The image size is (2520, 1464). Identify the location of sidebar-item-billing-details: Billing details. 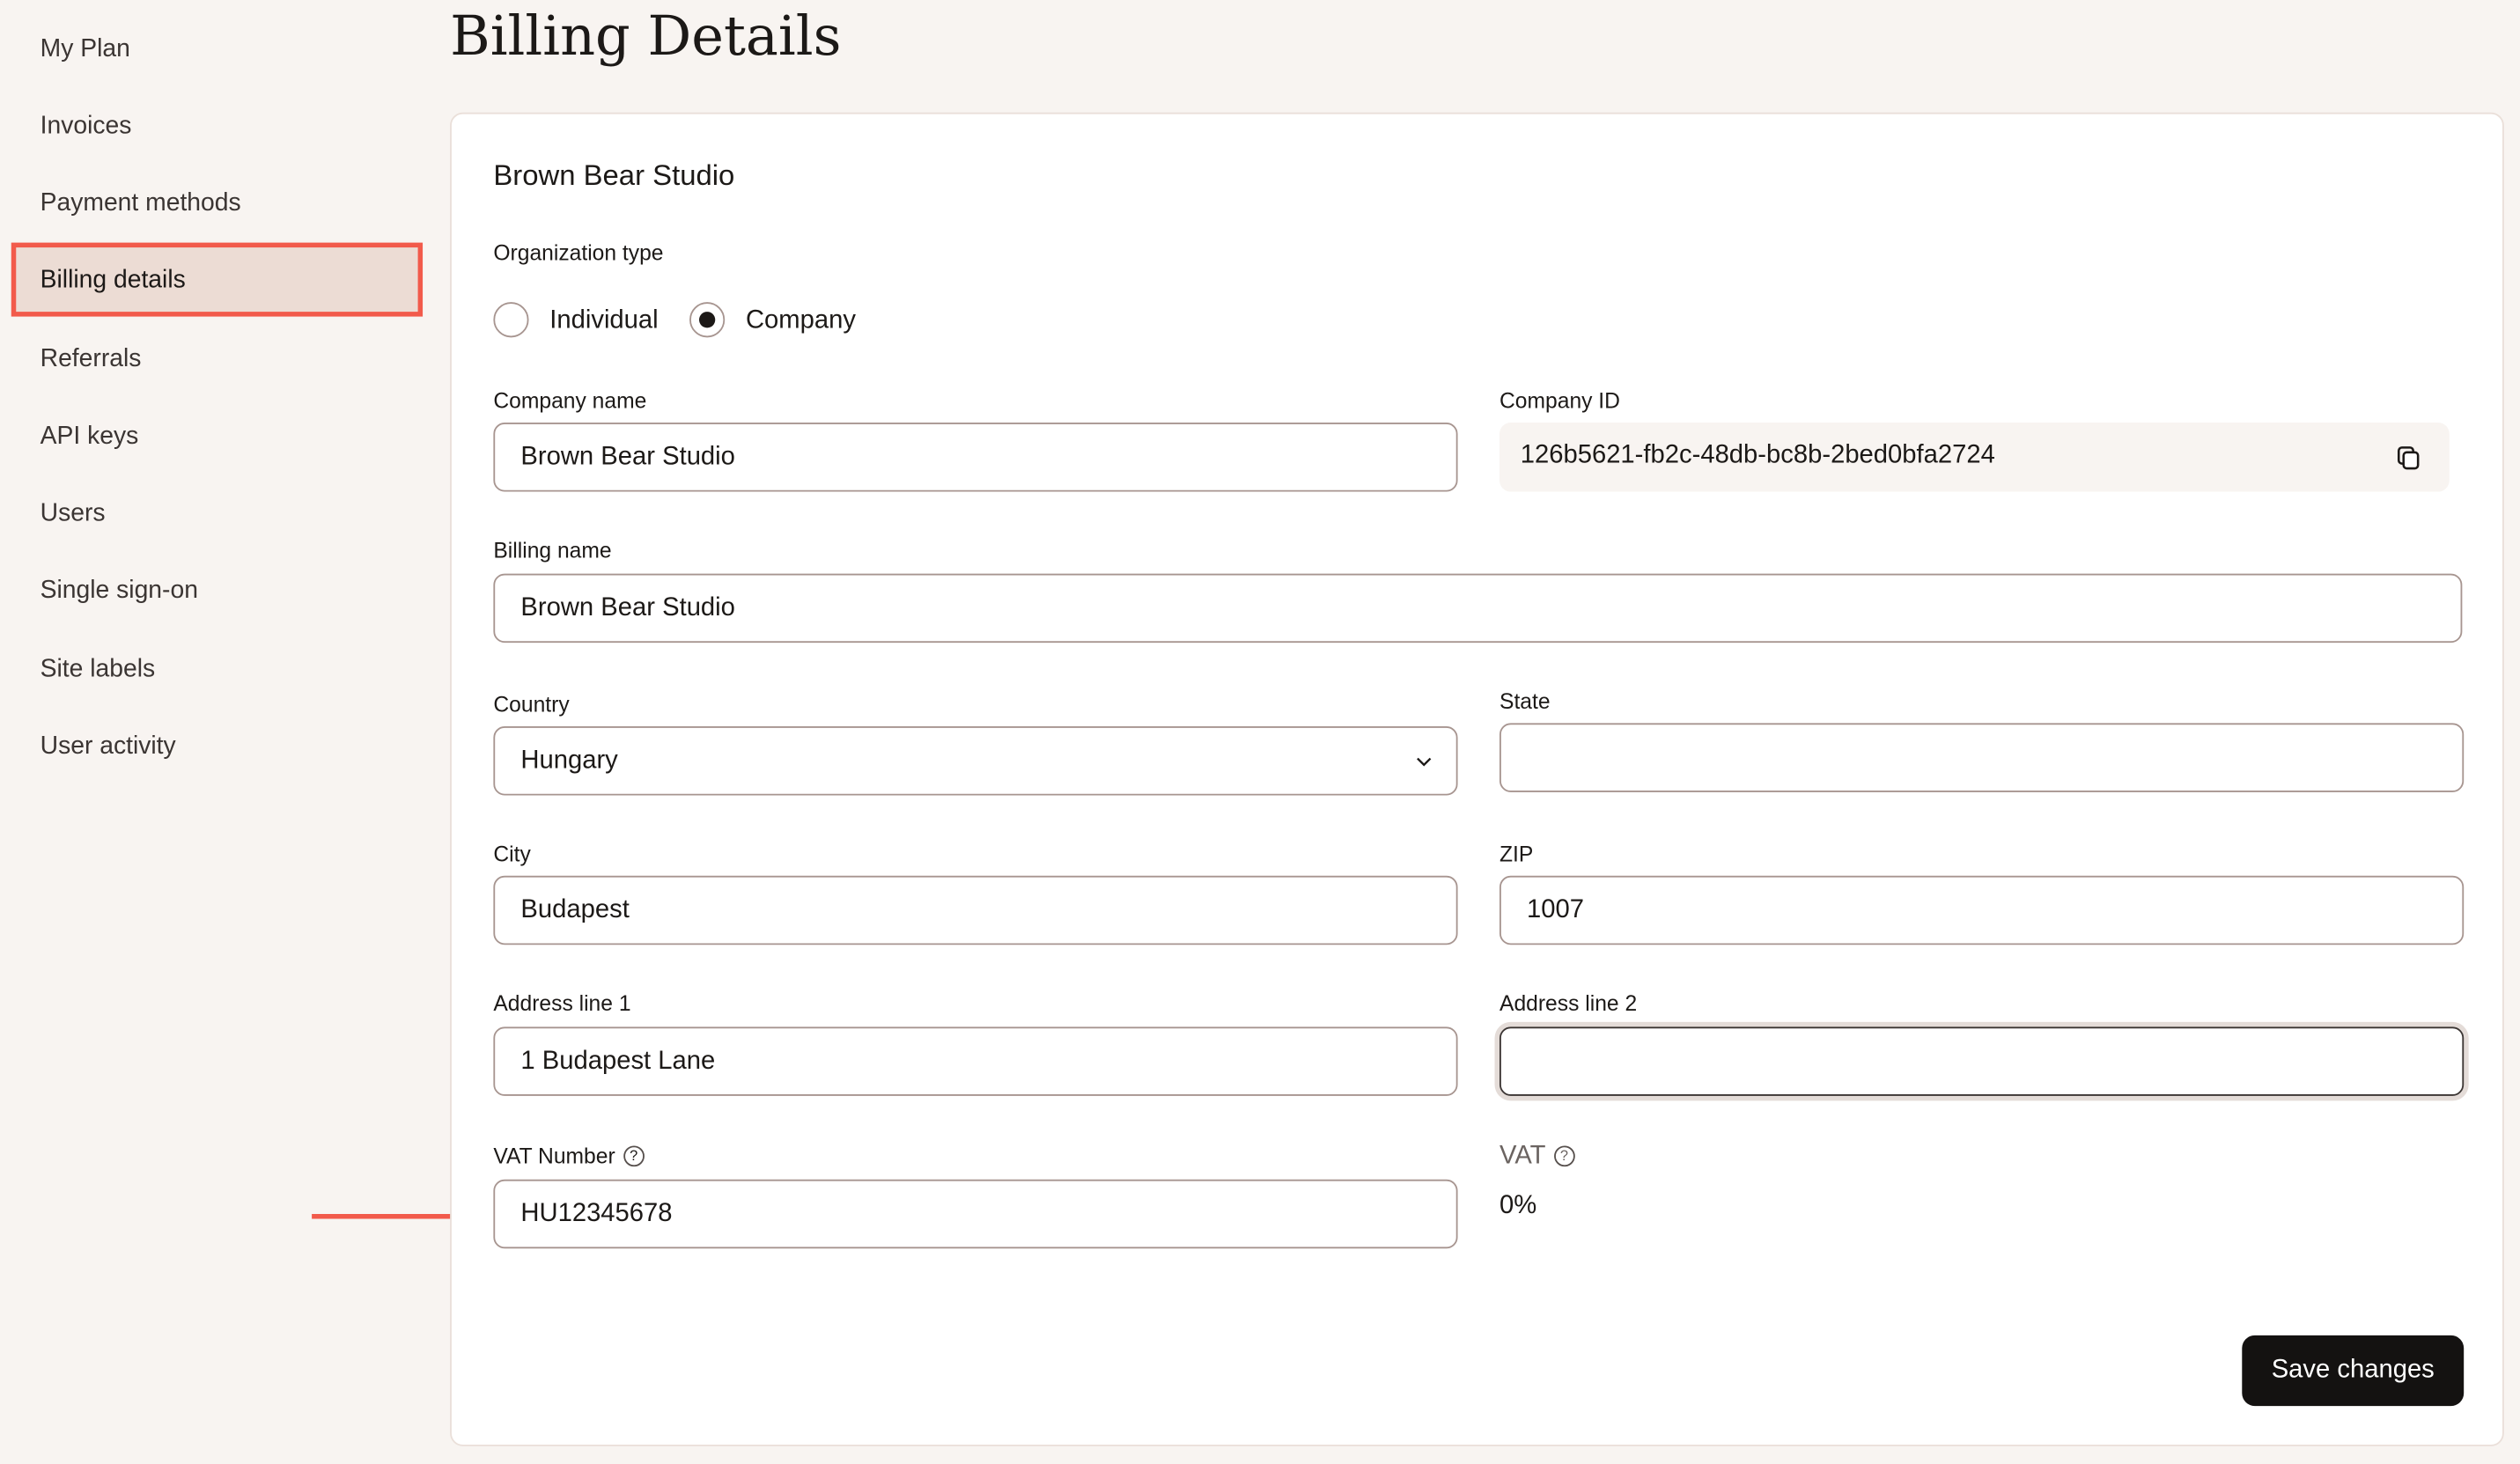
(113, 280).